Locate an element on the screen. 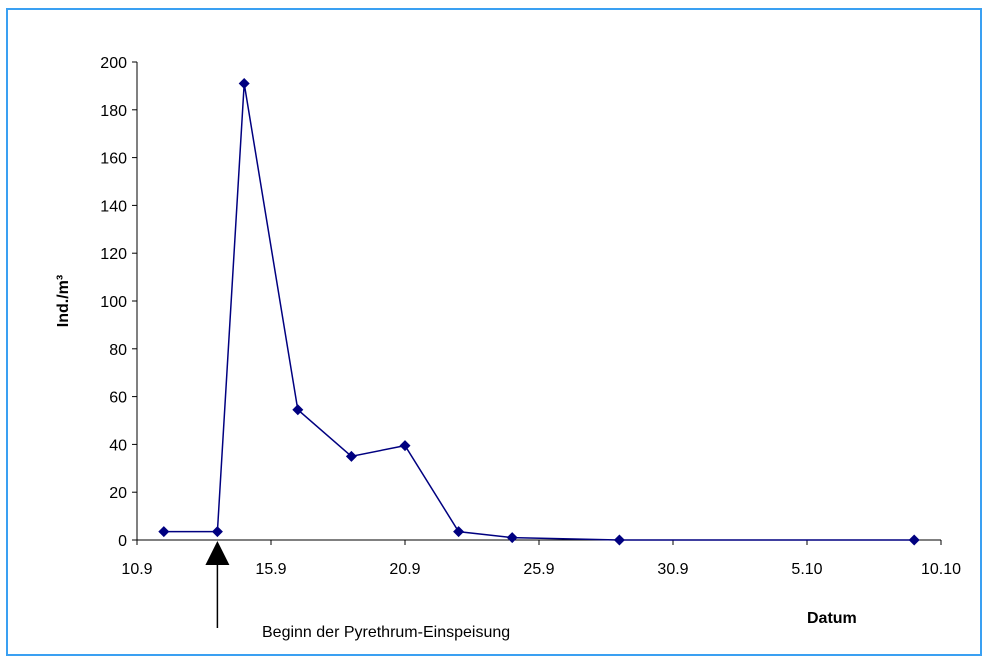 This screenshot has width=988, height=661. y-tick-label: 20 is located at coordinates (118, 493).